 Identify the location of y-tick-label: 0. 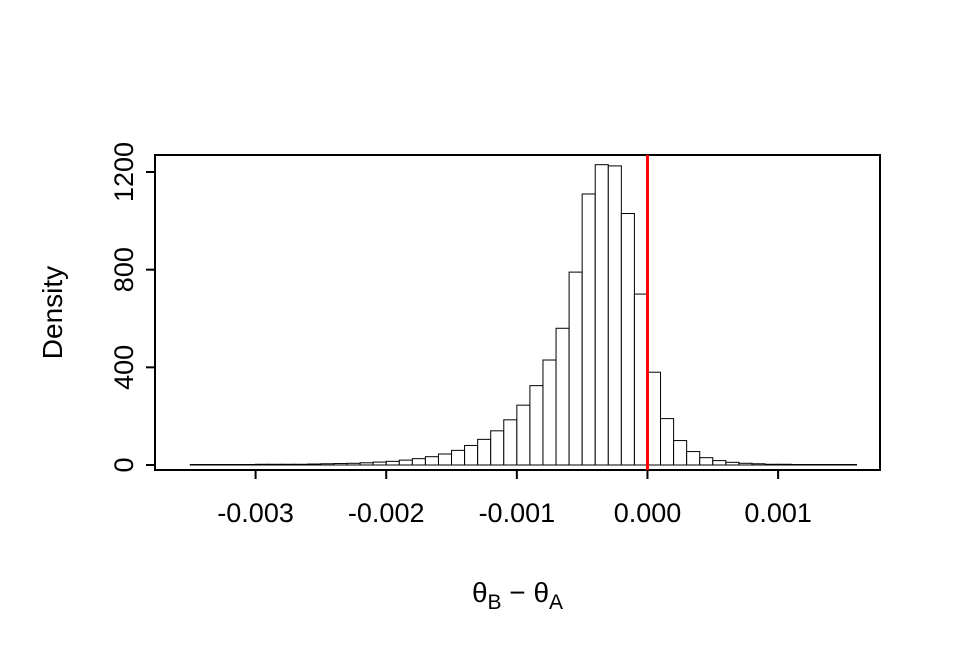
(124, 464).